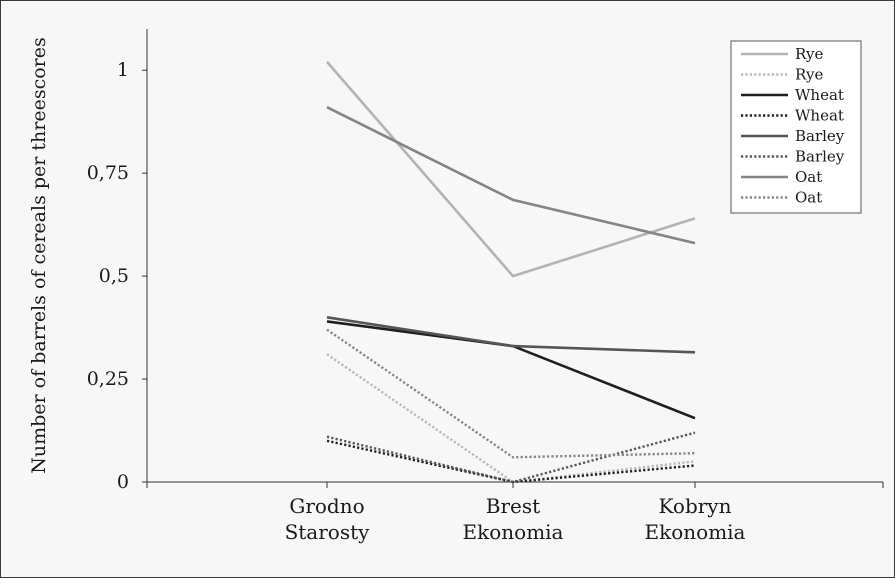 The image size is (895, 578). What do you see at coordinates (108, 379) in the screenshot?
I see `y-tick-label: 0,25` at bounding box center [108, 379].